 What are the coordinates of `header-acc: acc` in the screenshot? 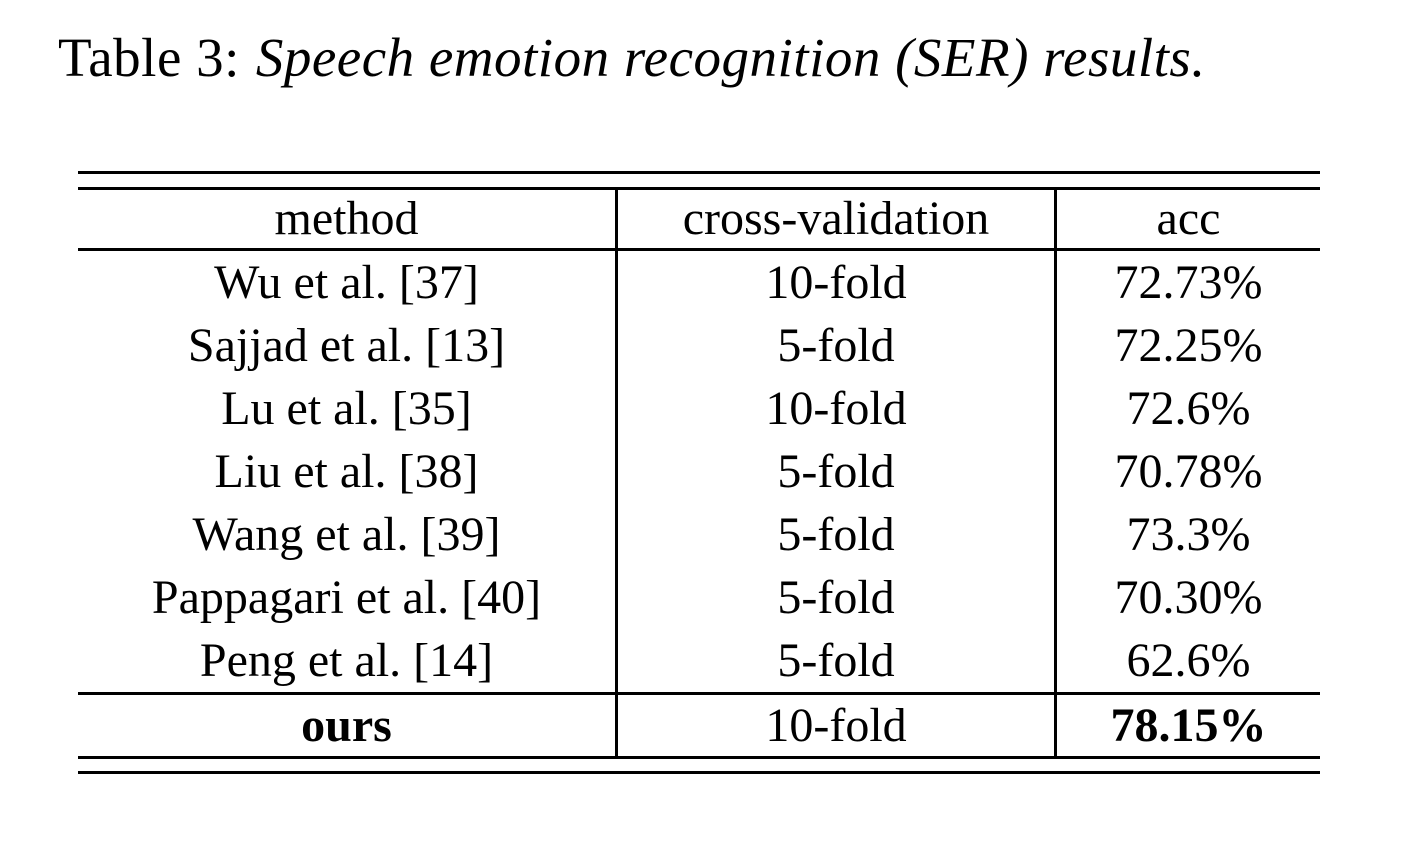 It's located at (1187, 219).